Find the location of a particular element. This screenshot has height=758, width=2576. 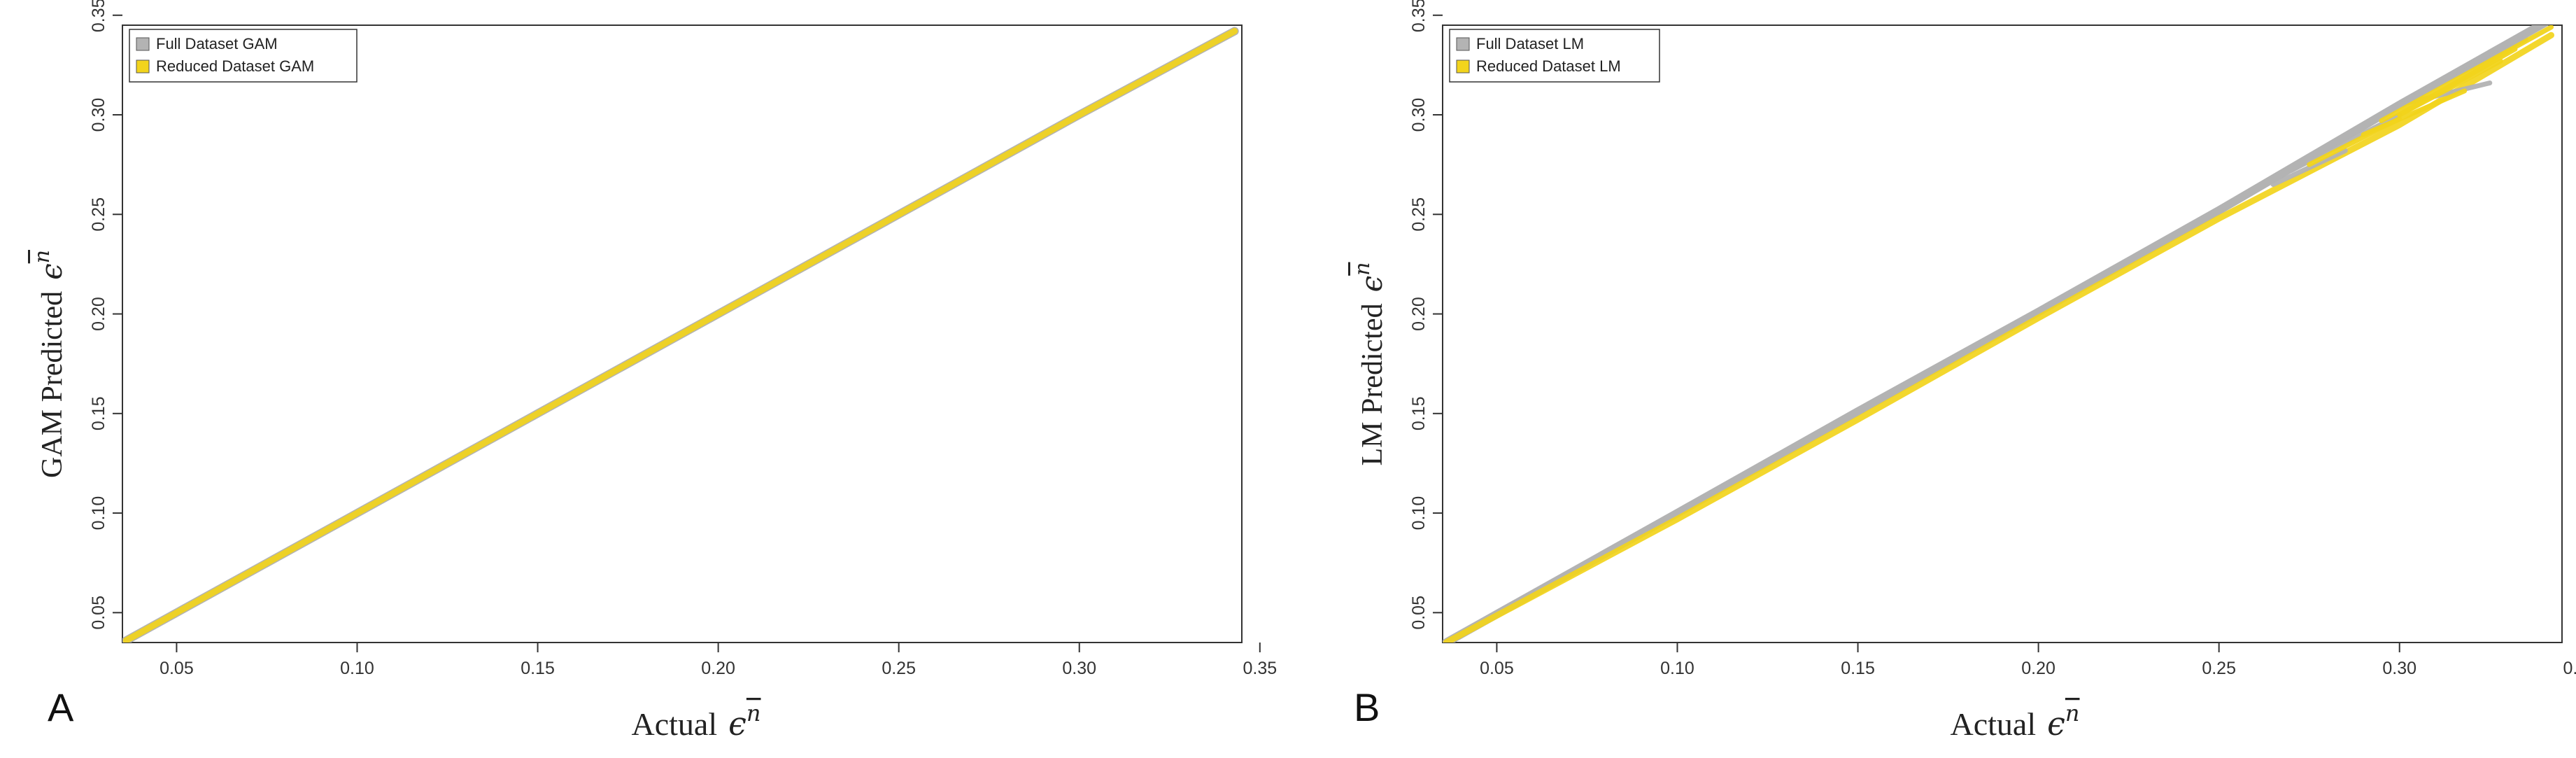

legend-label: Reduced Dataset GAM is located at coordinates (235, 66).